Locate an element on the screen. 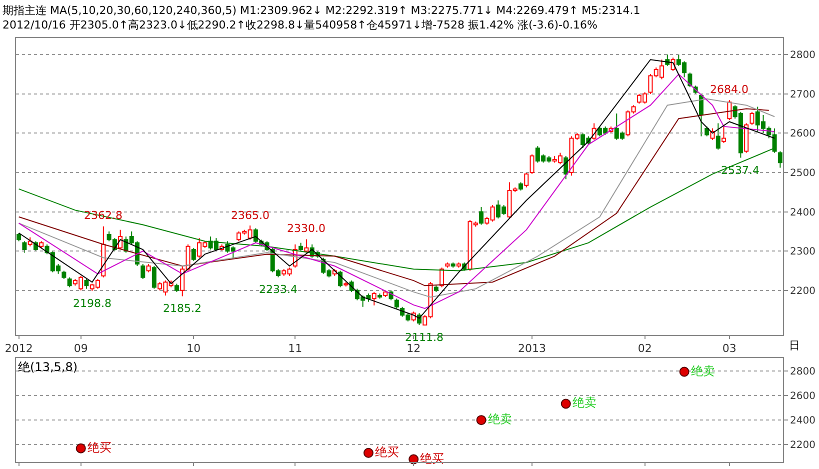  x-tick-label: 02 is located at coordinates (645, 348).